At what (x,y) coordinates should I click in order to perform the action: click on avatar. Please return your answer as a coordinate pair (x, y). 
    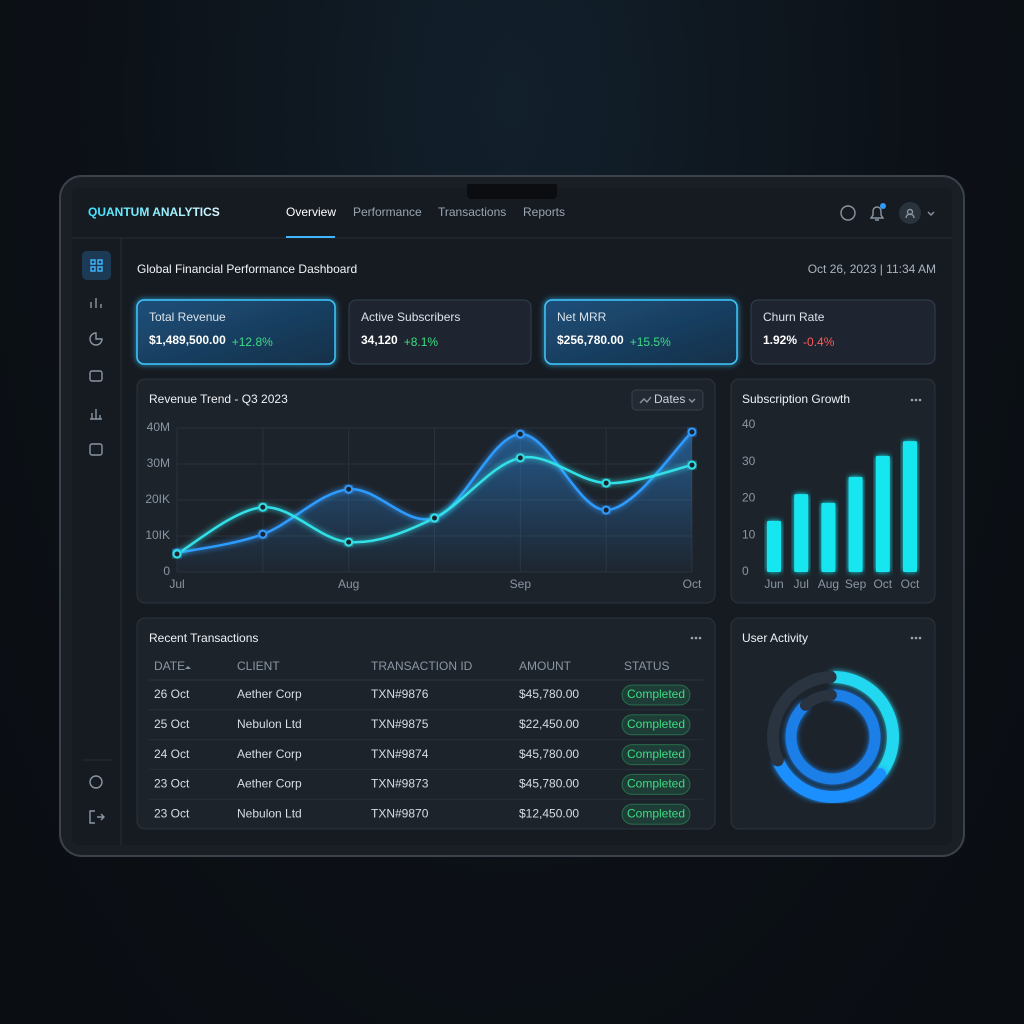
    Looking at the image, I should click on (910, 213).